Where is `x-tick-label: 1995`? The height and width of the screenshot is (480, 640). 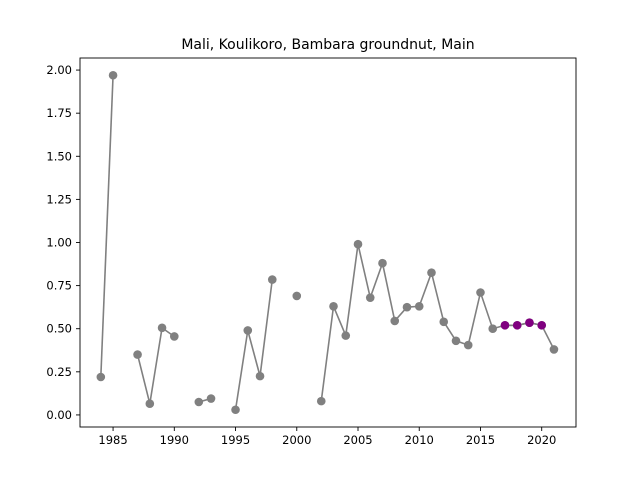 x-tick-label: 1995 is located at coordinates (235, 440).